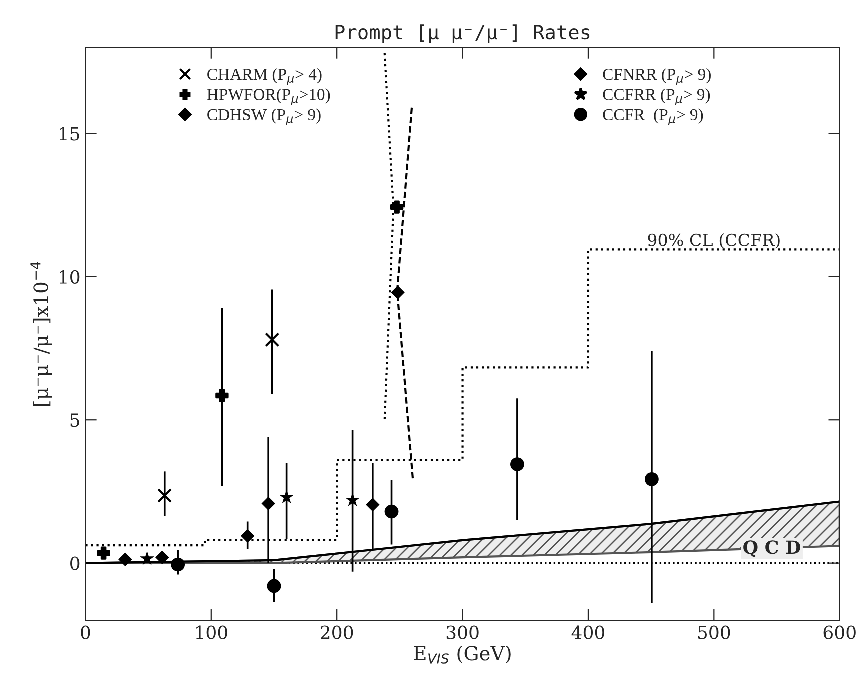  I want to click on annotation: 90% CL (CCFR), so click(714, 241).